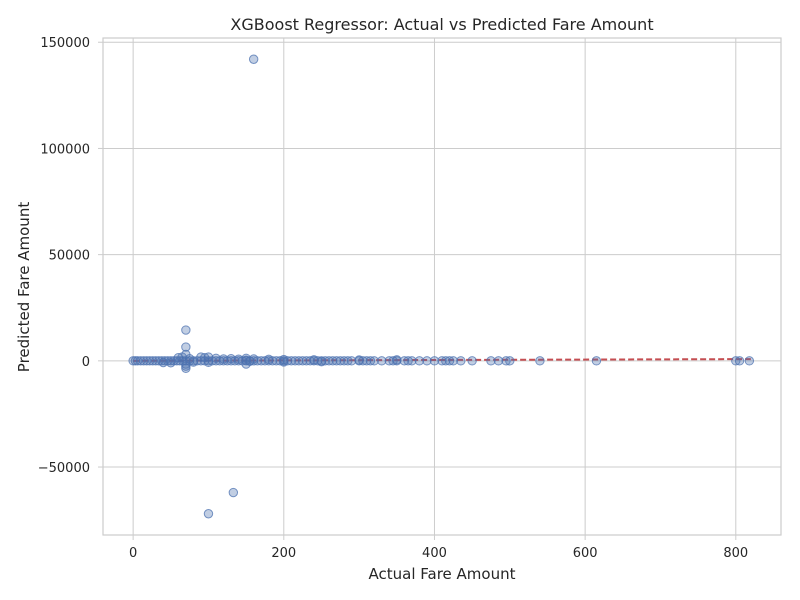 The height and width of the screenshot is (600, 800). Describe the element at coordinates (434, 553) in the screenshot. I see `x-tick-label: 400` at that location.